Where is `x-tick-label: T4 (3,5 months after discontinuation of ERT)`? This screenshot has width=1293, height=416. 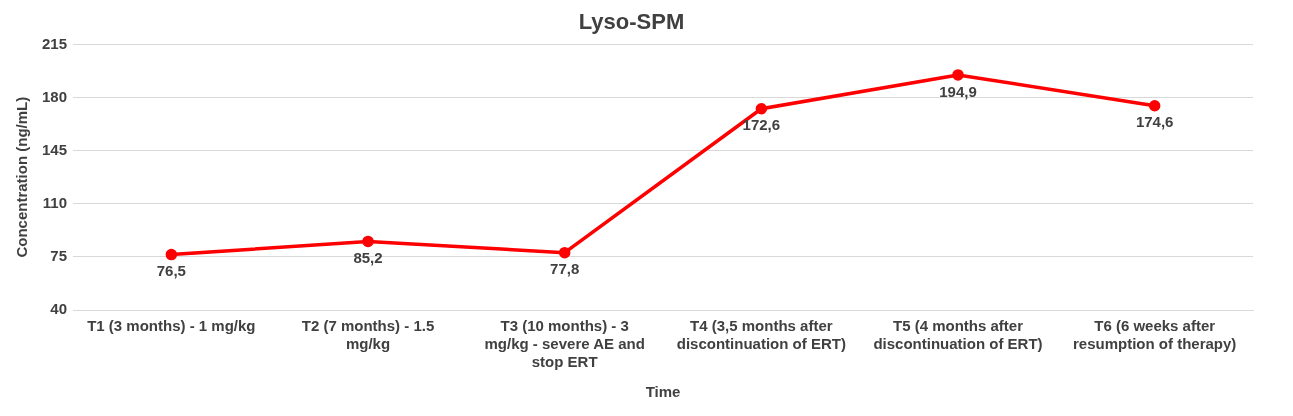
x-tick-label: T4 (3,5 months after discontinuation of ERT) is located at coordinates (761, 335).